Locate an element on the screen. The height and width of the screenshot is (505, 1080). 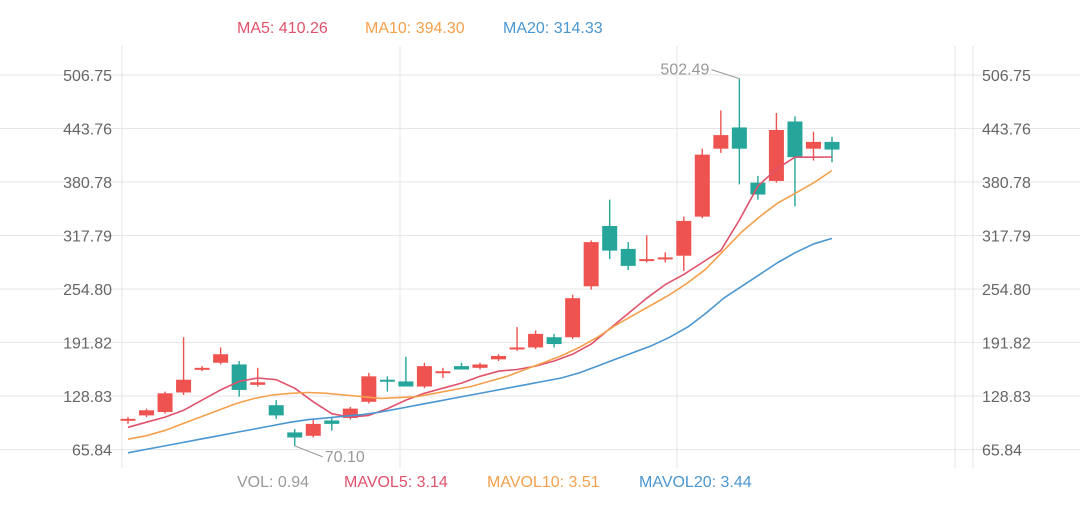
ma-legend: MA5: 410.26 MA10: 394.30 MA20: 314.33 is located at coordinates (540, 32).